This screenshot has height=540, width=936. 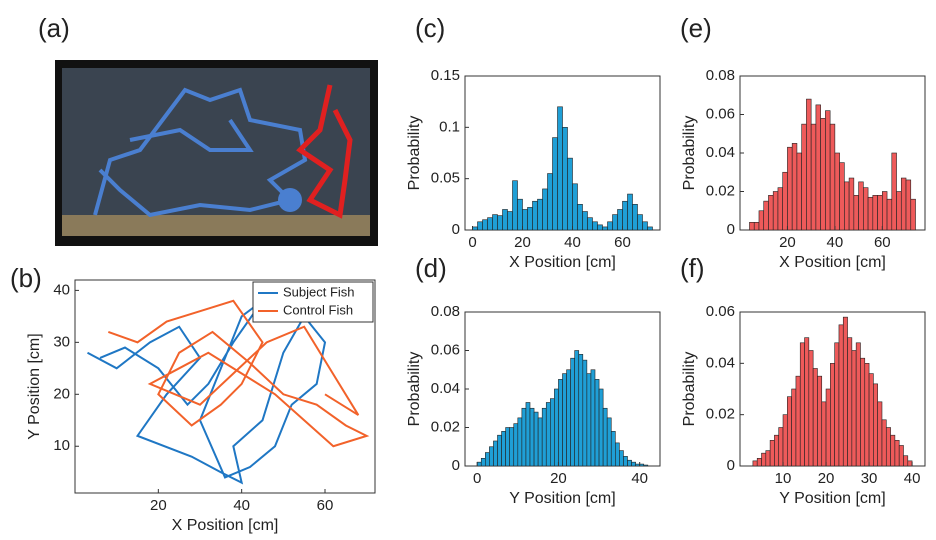 I want to click on x-tick-label: 20, so click(x=826, y=478).